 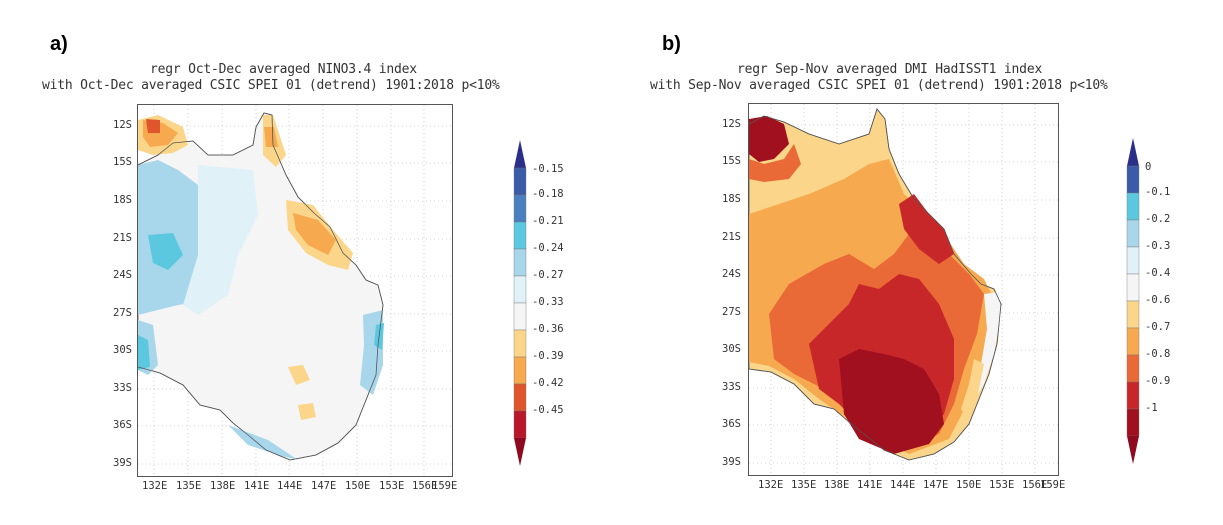 What do you see at coordinates (283, 69) in the screenshot?
I see `map-title-line1: regr Oct-Dec averaged NINO3.4 index` at bounding box center [283, 69].